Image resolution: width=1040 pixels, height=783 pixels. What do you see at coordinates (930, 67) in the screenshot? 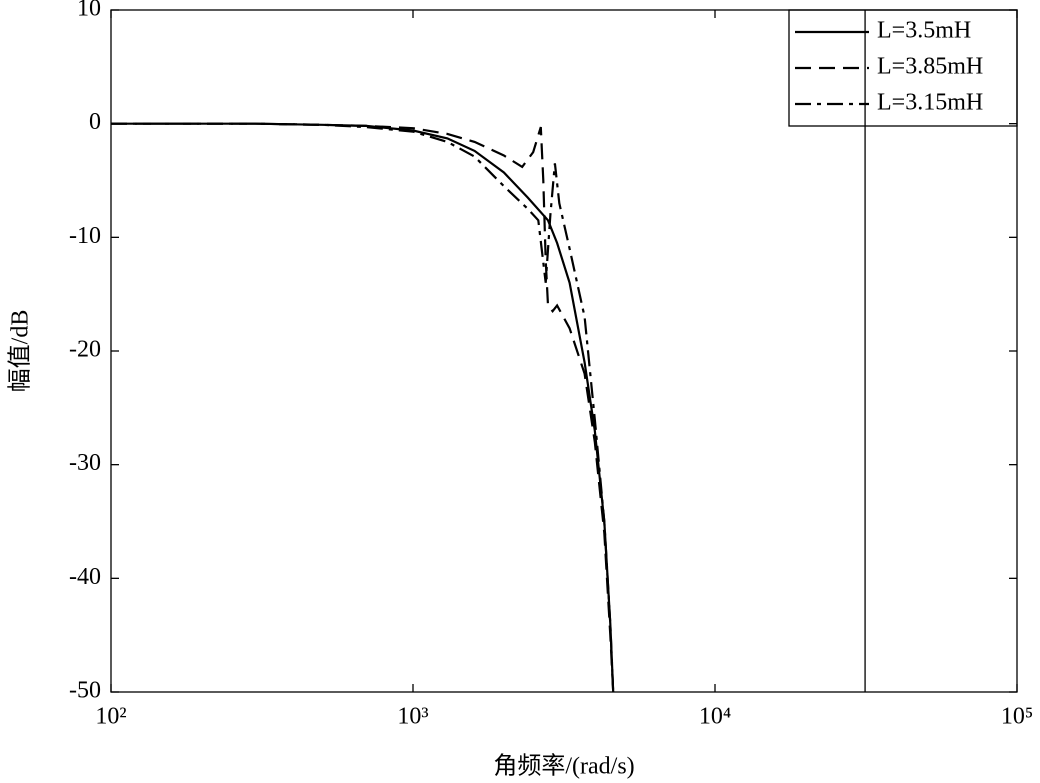
I see `legend-label: L=3.85mH` at bounding box center [930, 67].